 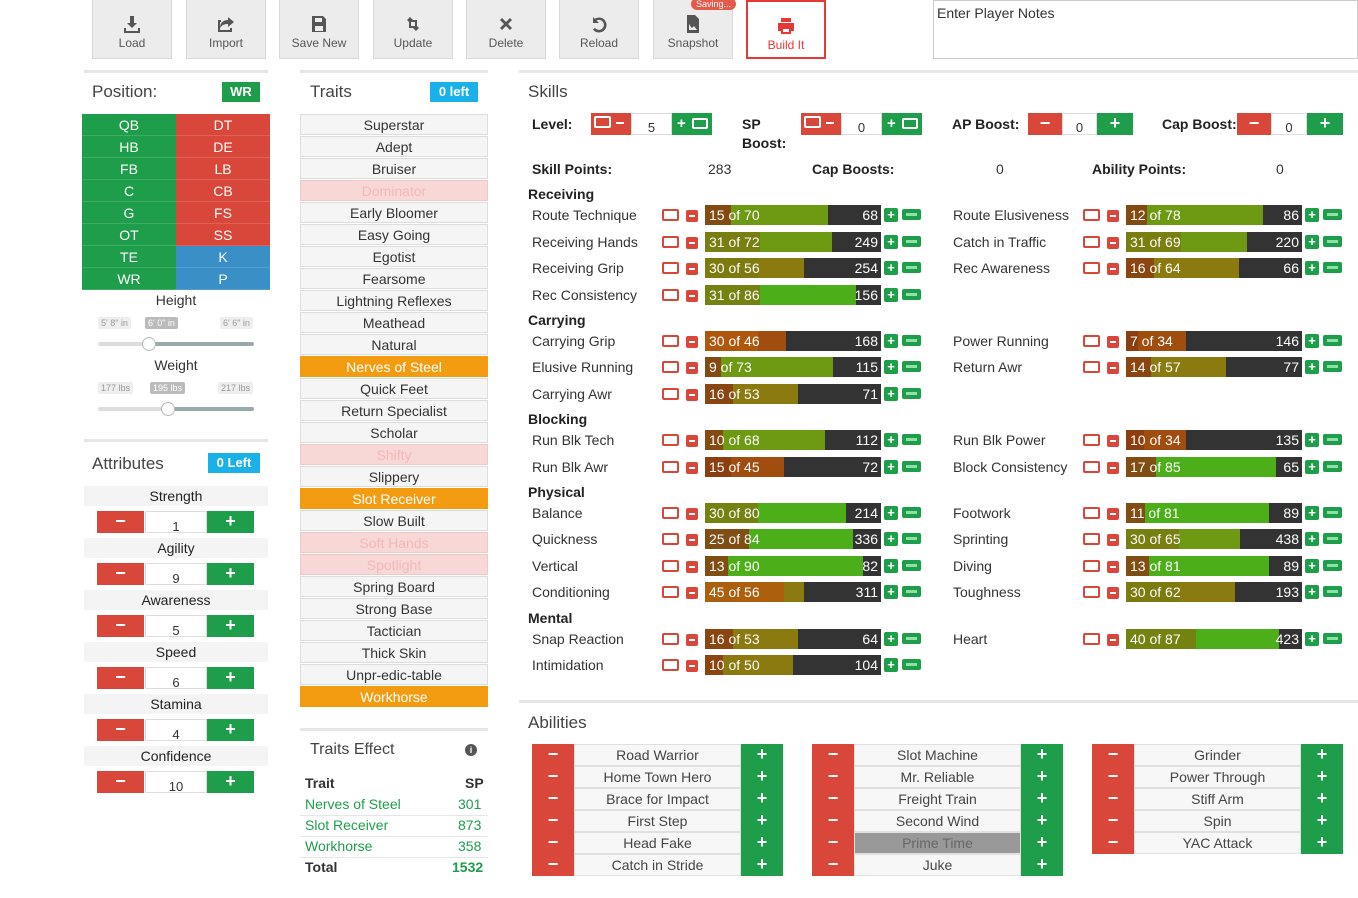 I want to click on trait-nerves-of-steel: Nerves of Steel, so click(x=394, y=366).